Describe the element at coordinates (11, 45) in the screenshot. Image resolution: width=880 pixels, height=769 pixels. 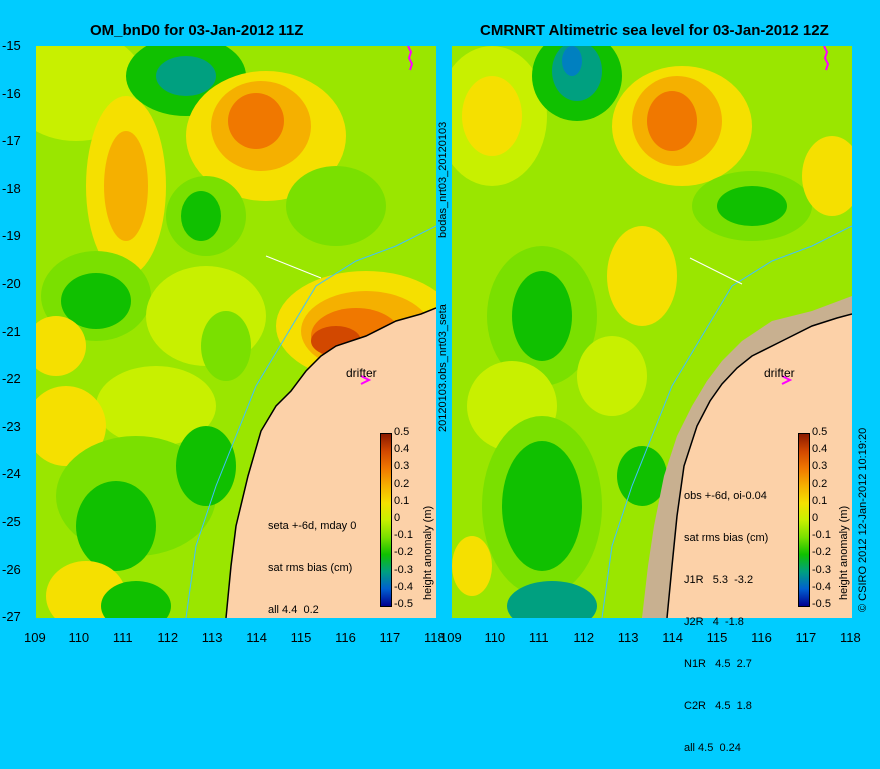
I see `y-tick-label: -15` at that location.